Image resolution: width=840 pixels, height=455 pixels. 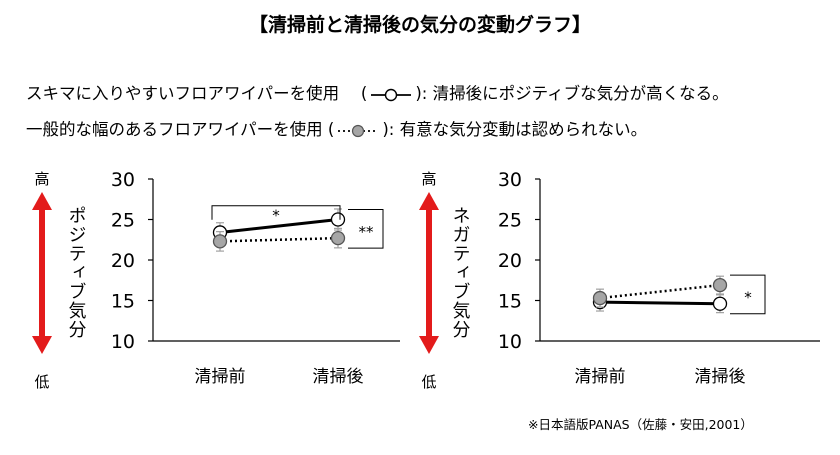 I want to click on neg-arrow-up-head-icon, so click(x=429, y=201).